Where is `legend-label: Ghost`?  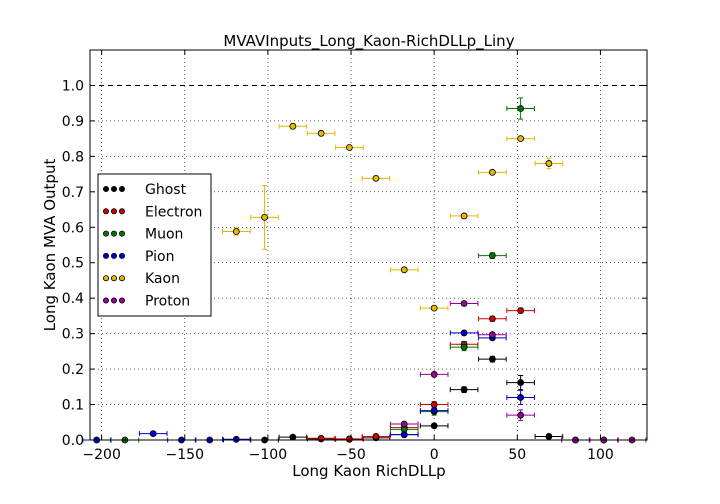 legend-label: Ghost is located at coordinates (166, 190).